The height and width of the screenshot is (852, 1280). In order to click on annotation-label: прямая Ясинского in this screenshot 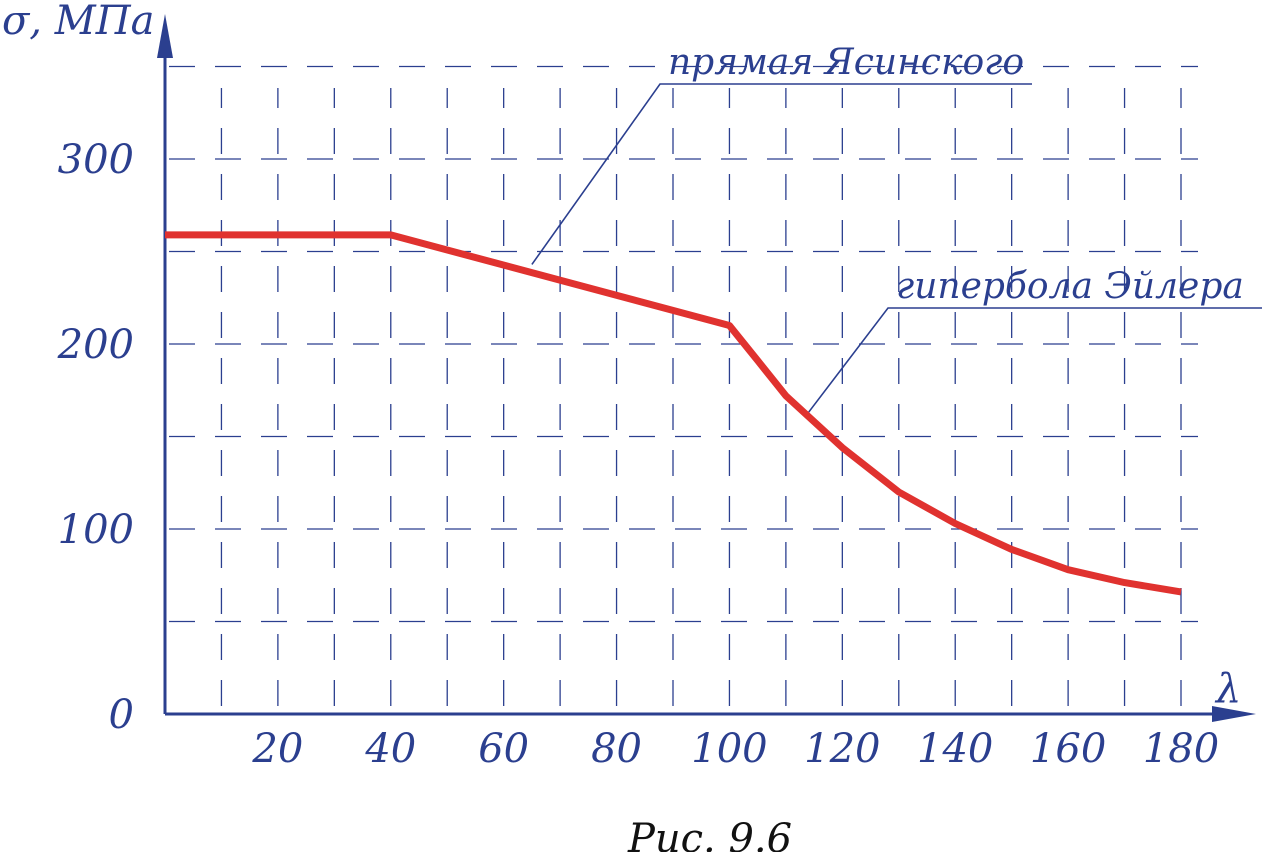, I will do `click(846, 62)`.